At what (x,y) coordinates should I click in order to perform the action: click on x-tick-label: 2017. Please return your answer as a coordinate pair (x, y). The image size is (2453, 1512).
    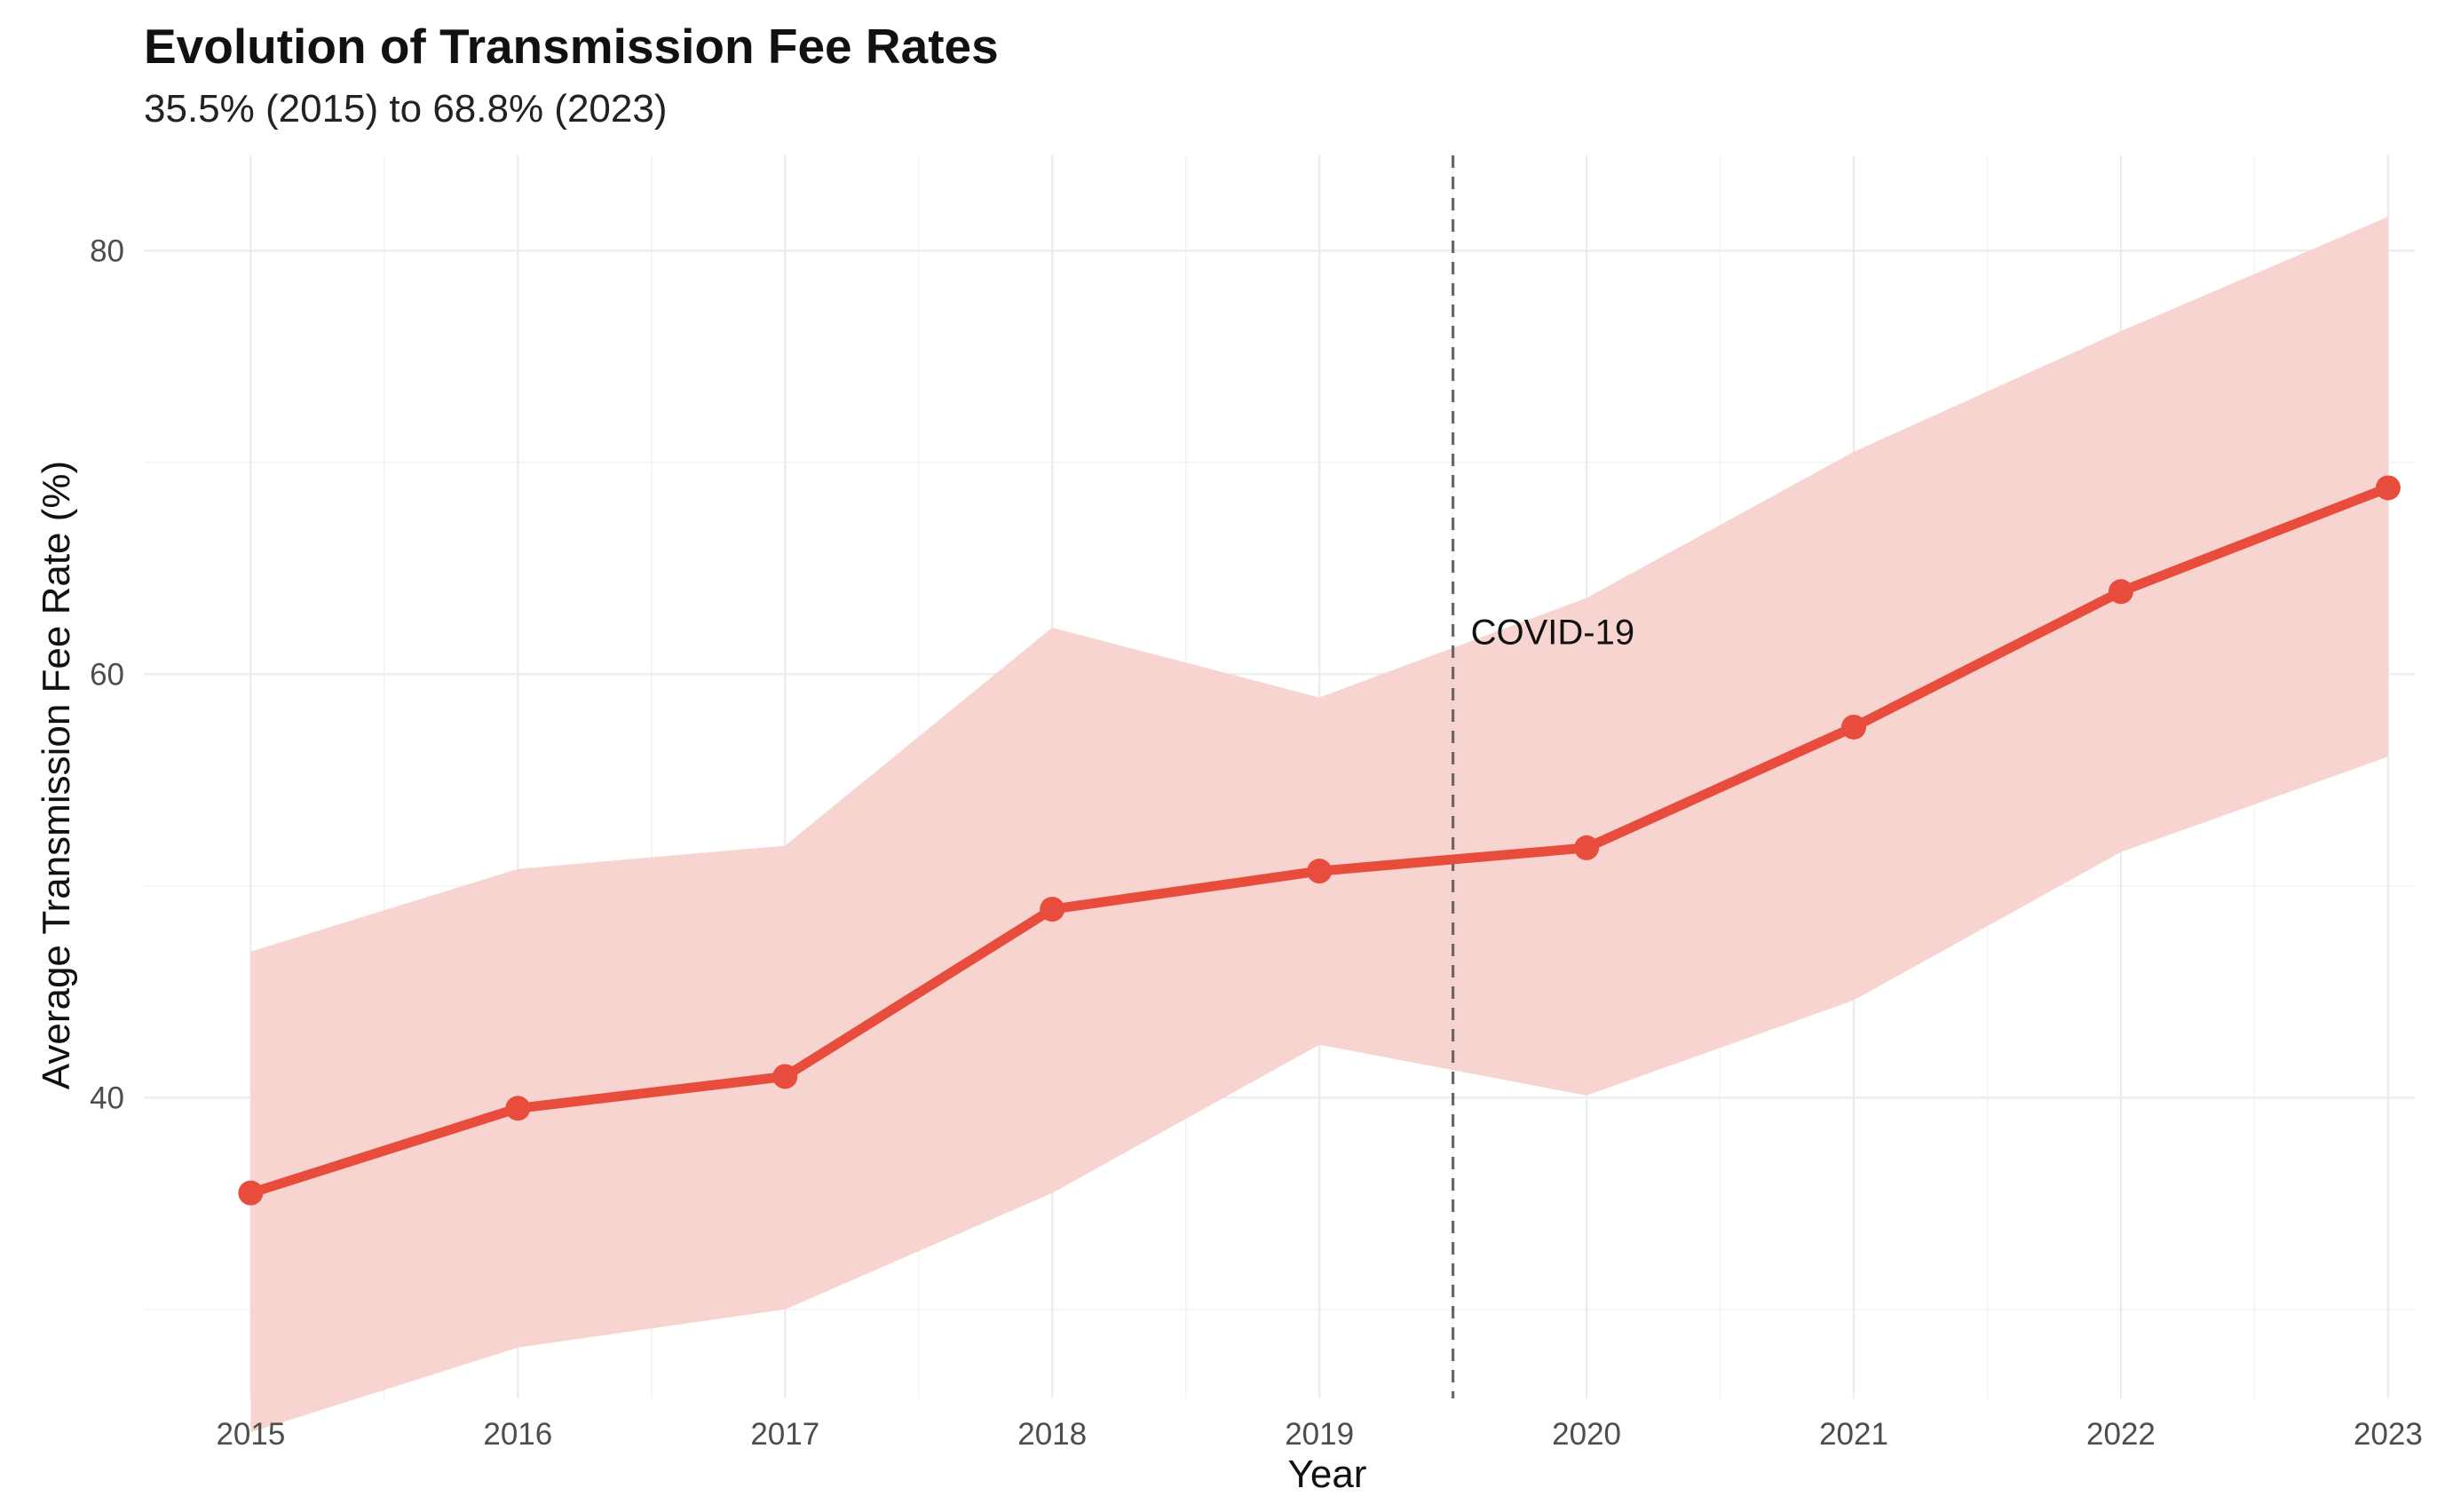
    Looking at the image, I should click on (784, 1434).